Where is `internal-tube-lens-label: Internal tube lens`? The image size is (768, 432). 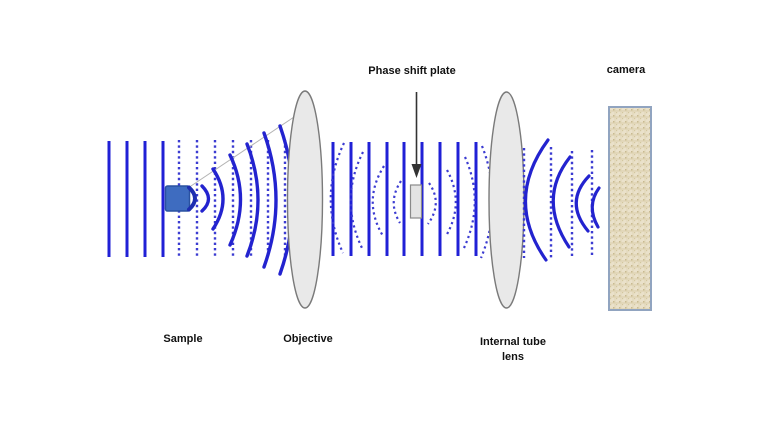
internal-tube-lens-label: Internal tube lens is located at coordinates (512, 349).